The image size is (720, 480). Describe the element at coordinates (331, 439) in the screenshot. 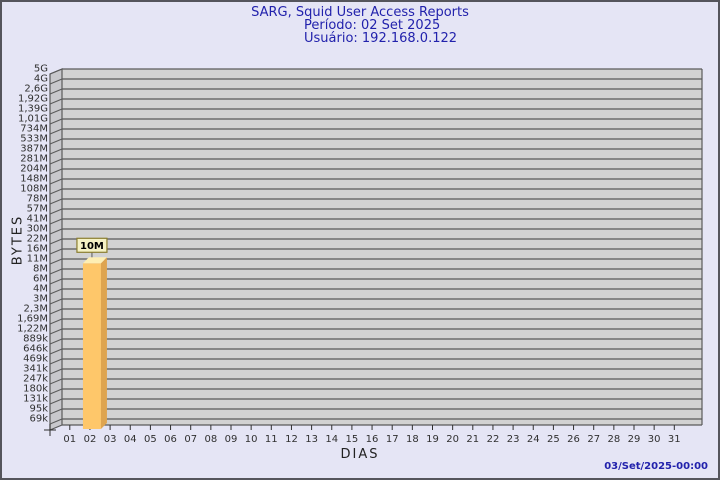

I see `x-tick-label: 14` at that location.